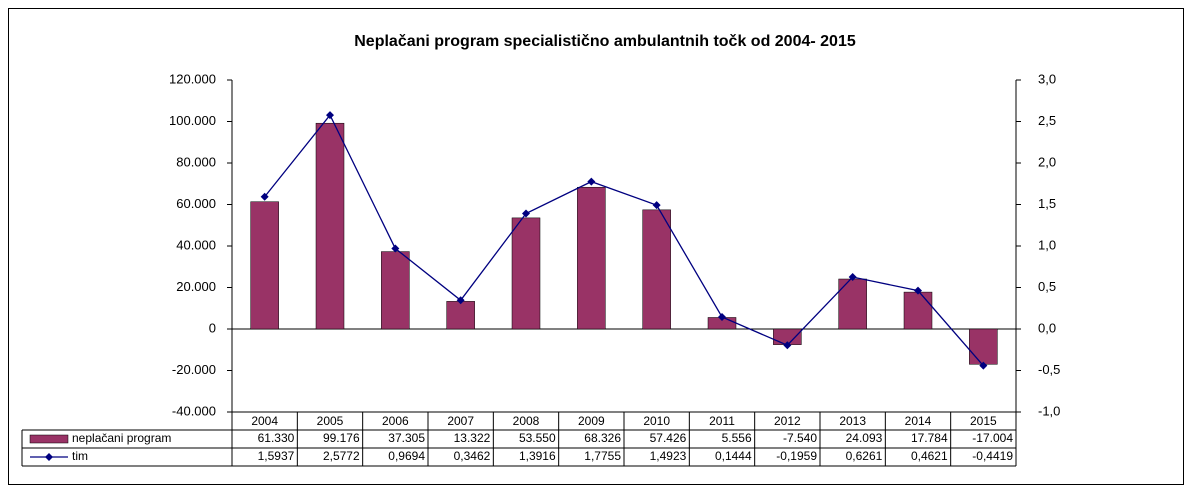 The image size is (1192, 493). Describe the element at coordinates (668, 456) in the screenshot. I see `table-value: 1,4923` at that location.